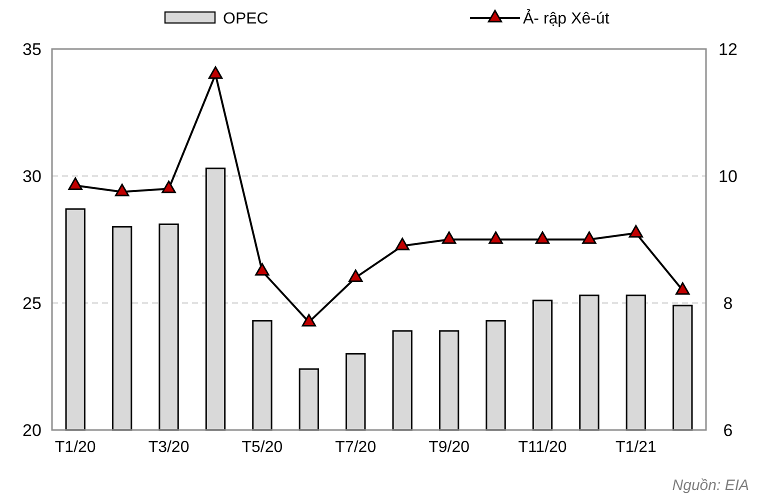 The image size is (759, 498). What do you see at coordinates (32, 303) in the screenshot?
I see `y-tick-label: 25` at bounding box center [32, 303].